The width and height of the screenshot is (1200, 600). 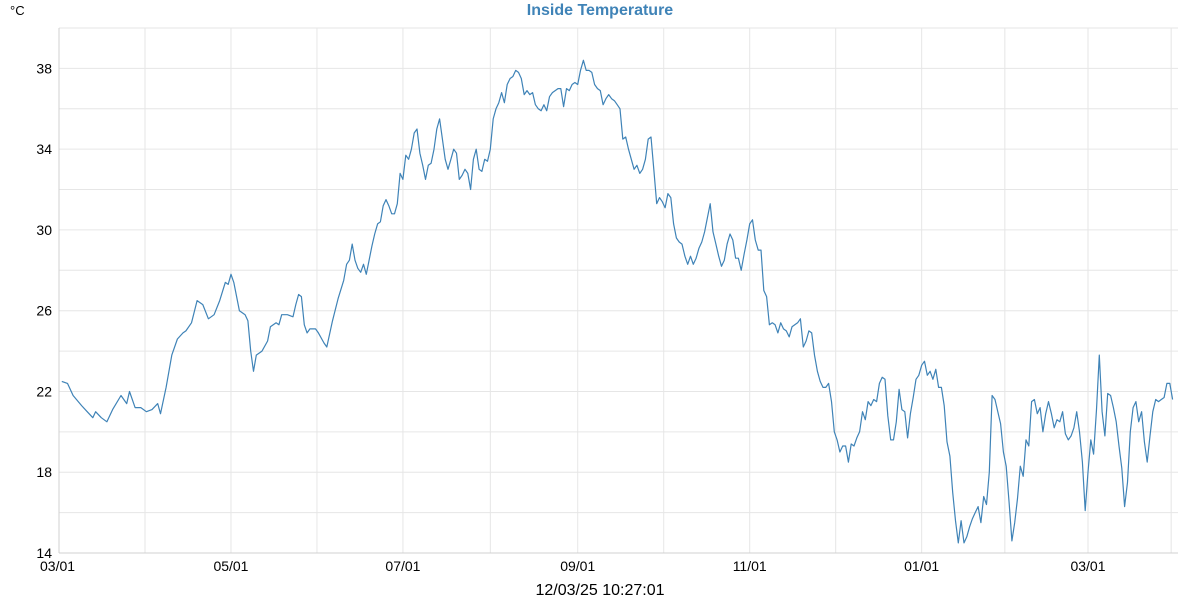 I want to click on x-tick-label: 07/01, so click(x=402, y=566).